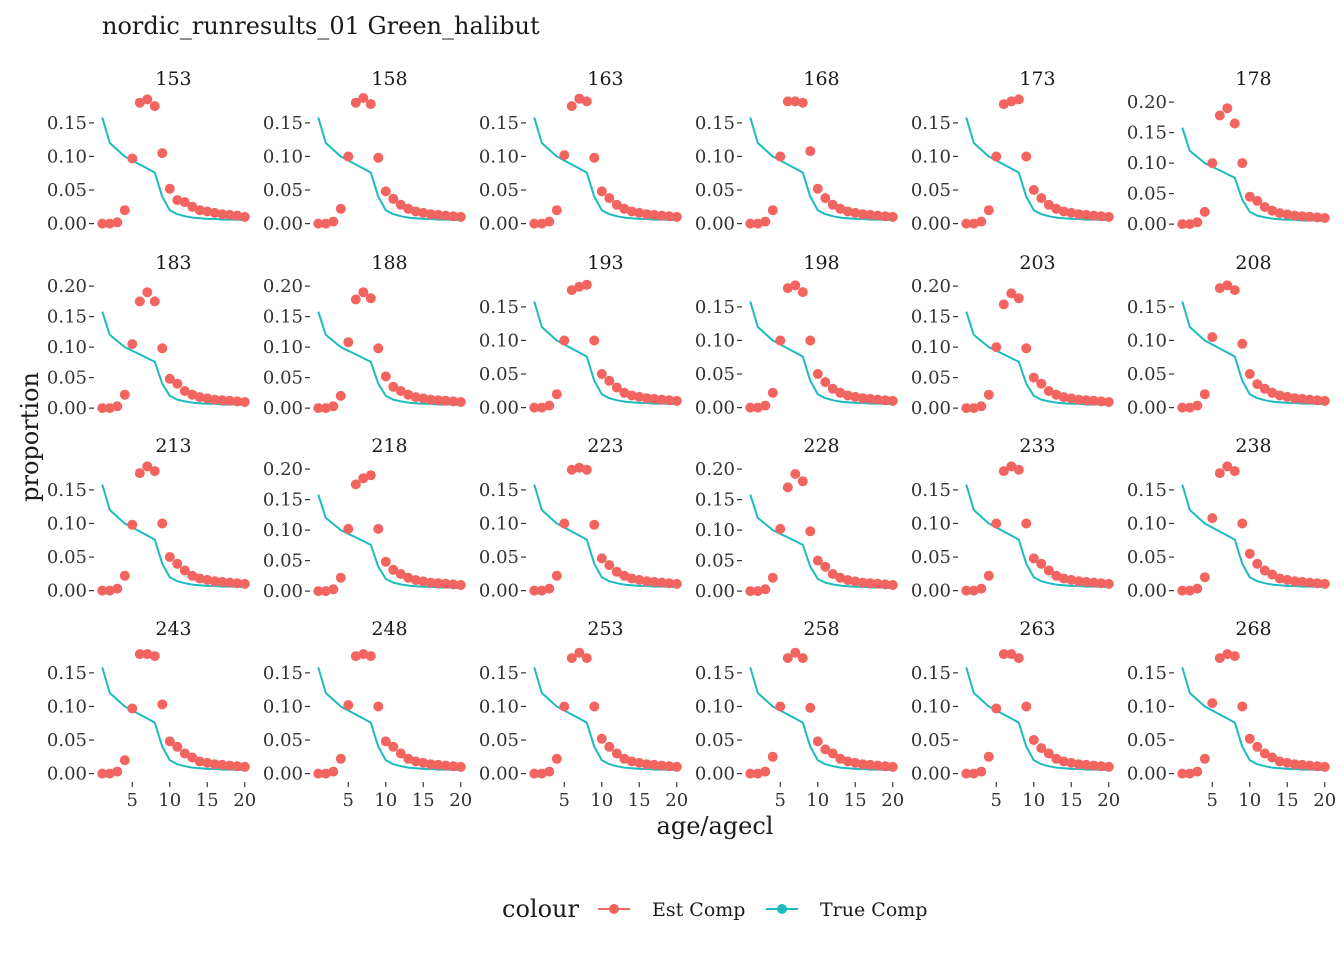  Describe the element at coordinates (1015, 714) in the screenshot. I see `panel-263: 263 0.00 0.05 0.10 0.15 5 10 15 20` at that location.